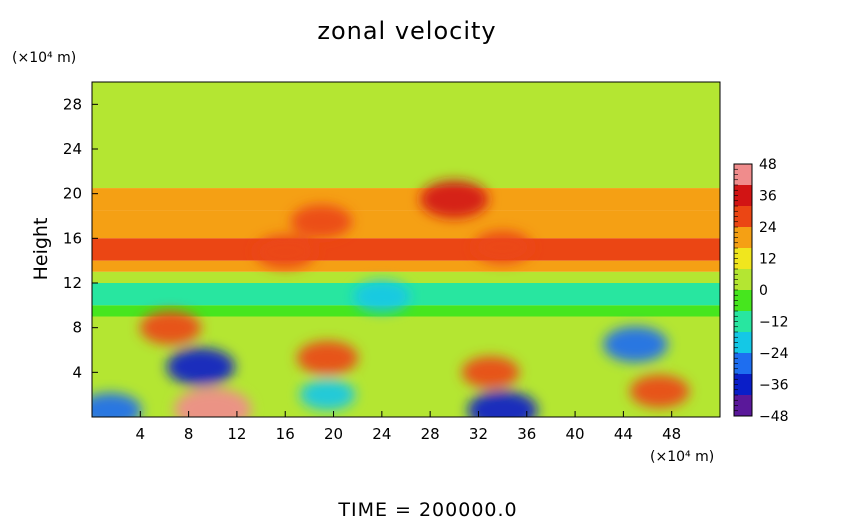  Describe the element at coordinates (381, 434) in the screenshot. I see `x-tick-label: 24` at that location.